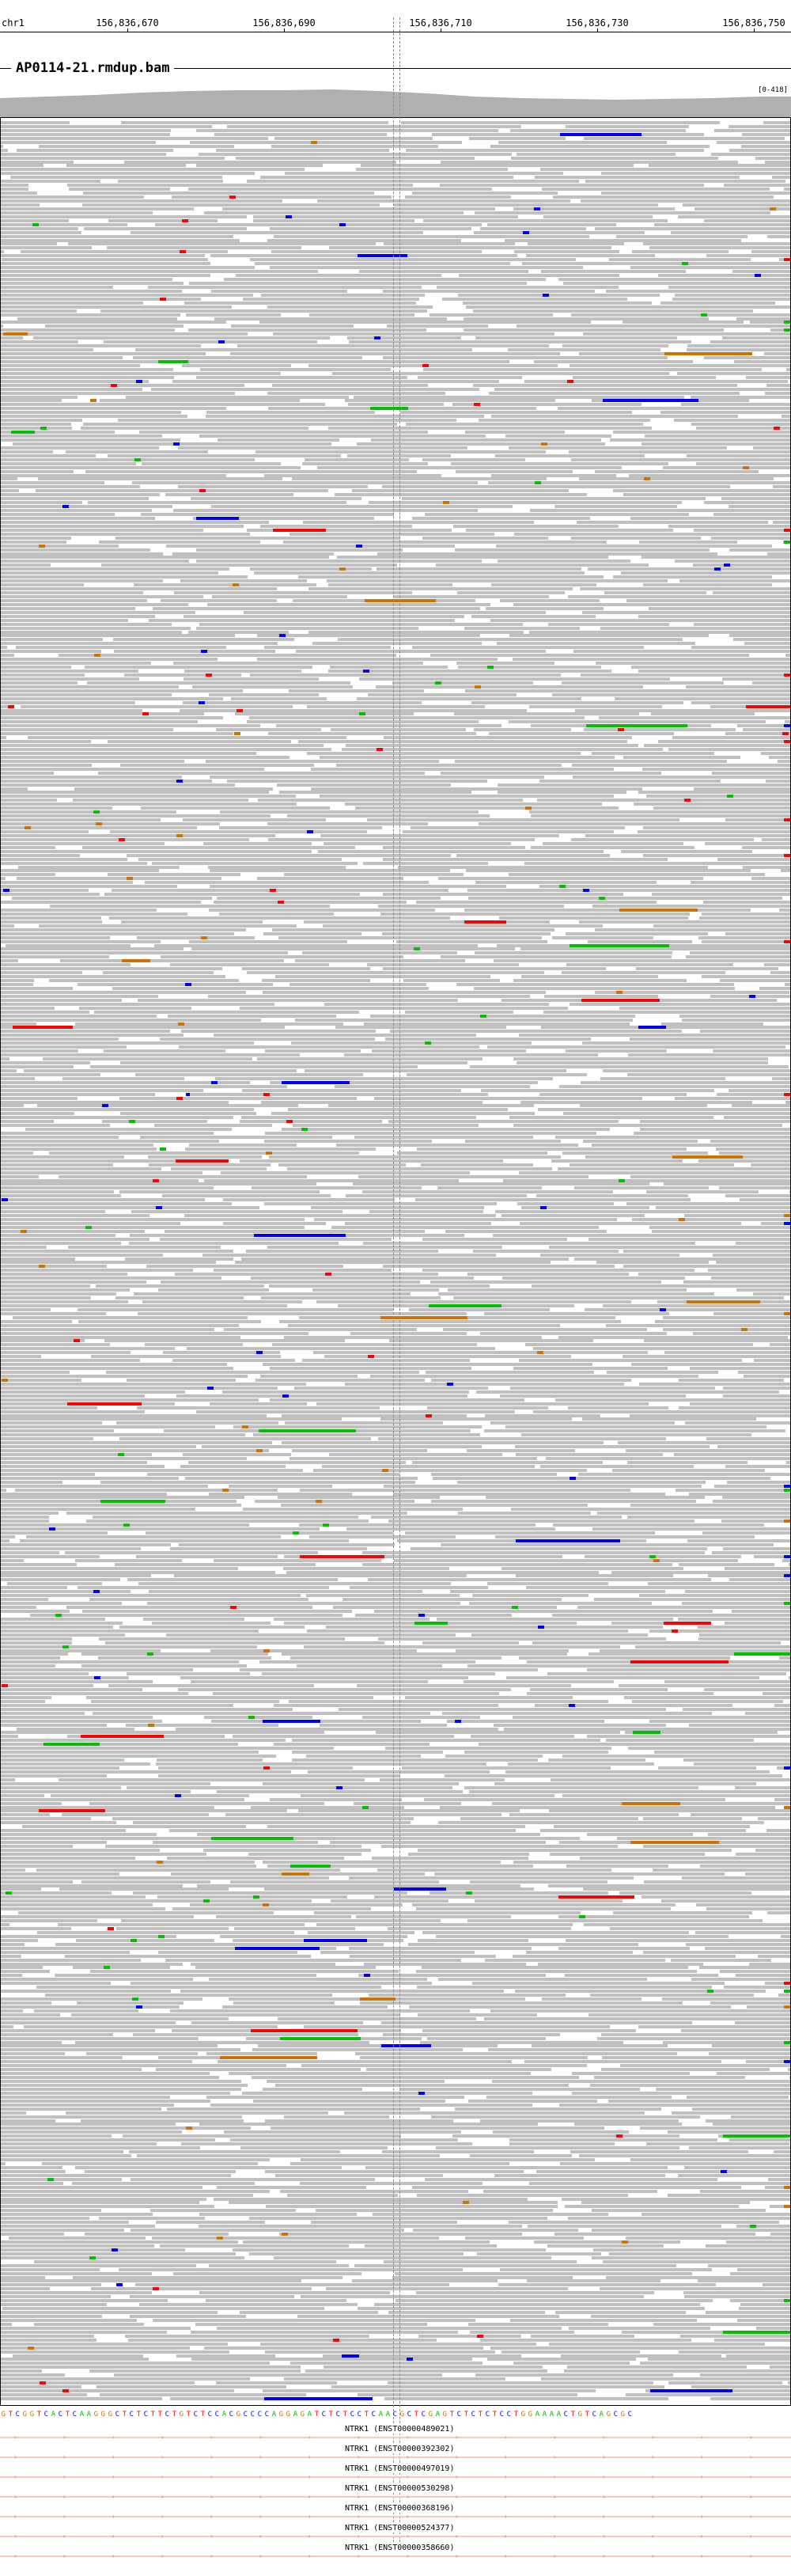 The height and width of the screenshot is (2576, 791). Describe the element at coordinates (395, 2473) in the screenshot. I see `gene-feature: › › › › › › › › › › › › › › › › NTRK1 (ENST00000497019)` at that location.